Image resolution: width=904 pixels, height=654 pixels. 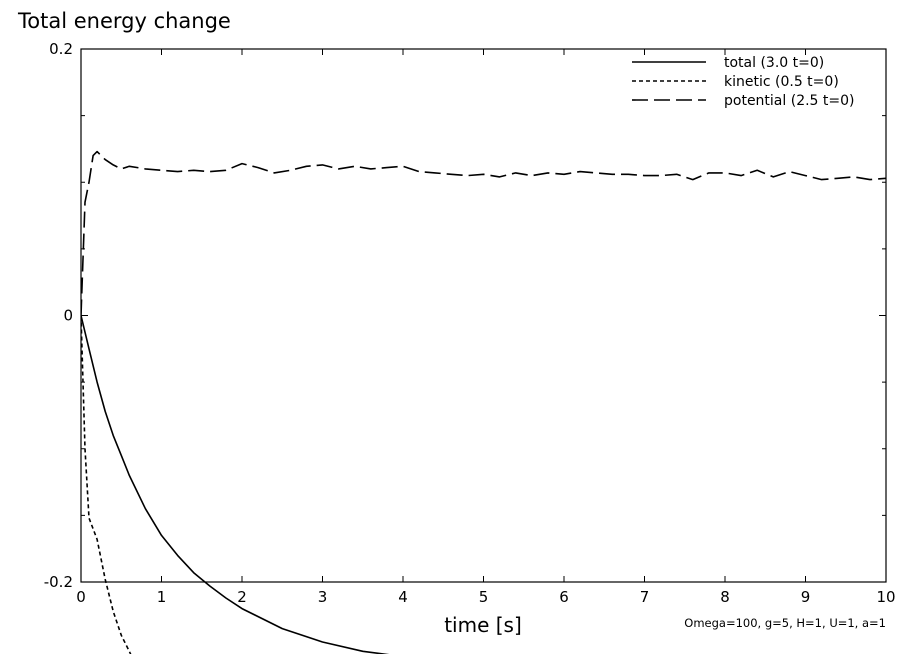 What do you see at coordinates (645, 597) in the screenshot?
I see `x-tick-label: 7` at bounding box center [645, 597].